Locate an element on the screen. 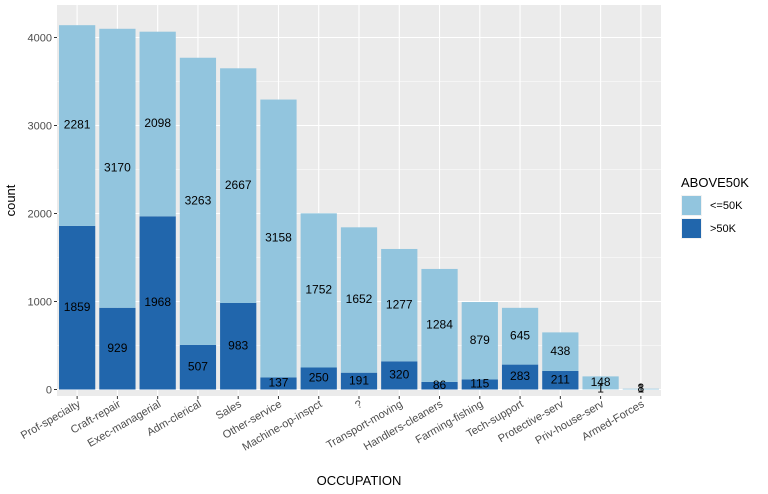  bar-value-label: 3158 is located at coordinates (278, 238).